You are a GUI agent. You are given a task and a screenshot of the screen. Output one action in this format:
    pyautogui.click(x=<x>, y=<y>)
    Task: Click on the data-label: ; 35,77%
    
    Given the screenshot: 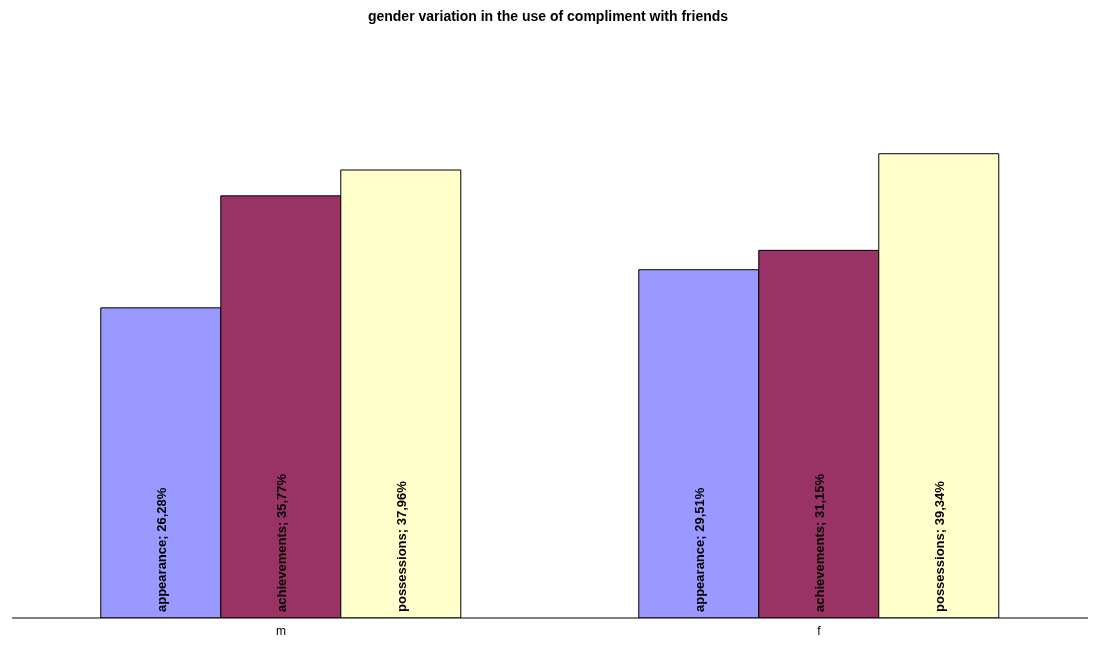 What is the action you would take?
    pyautogui.click(x=281, y=499)
    